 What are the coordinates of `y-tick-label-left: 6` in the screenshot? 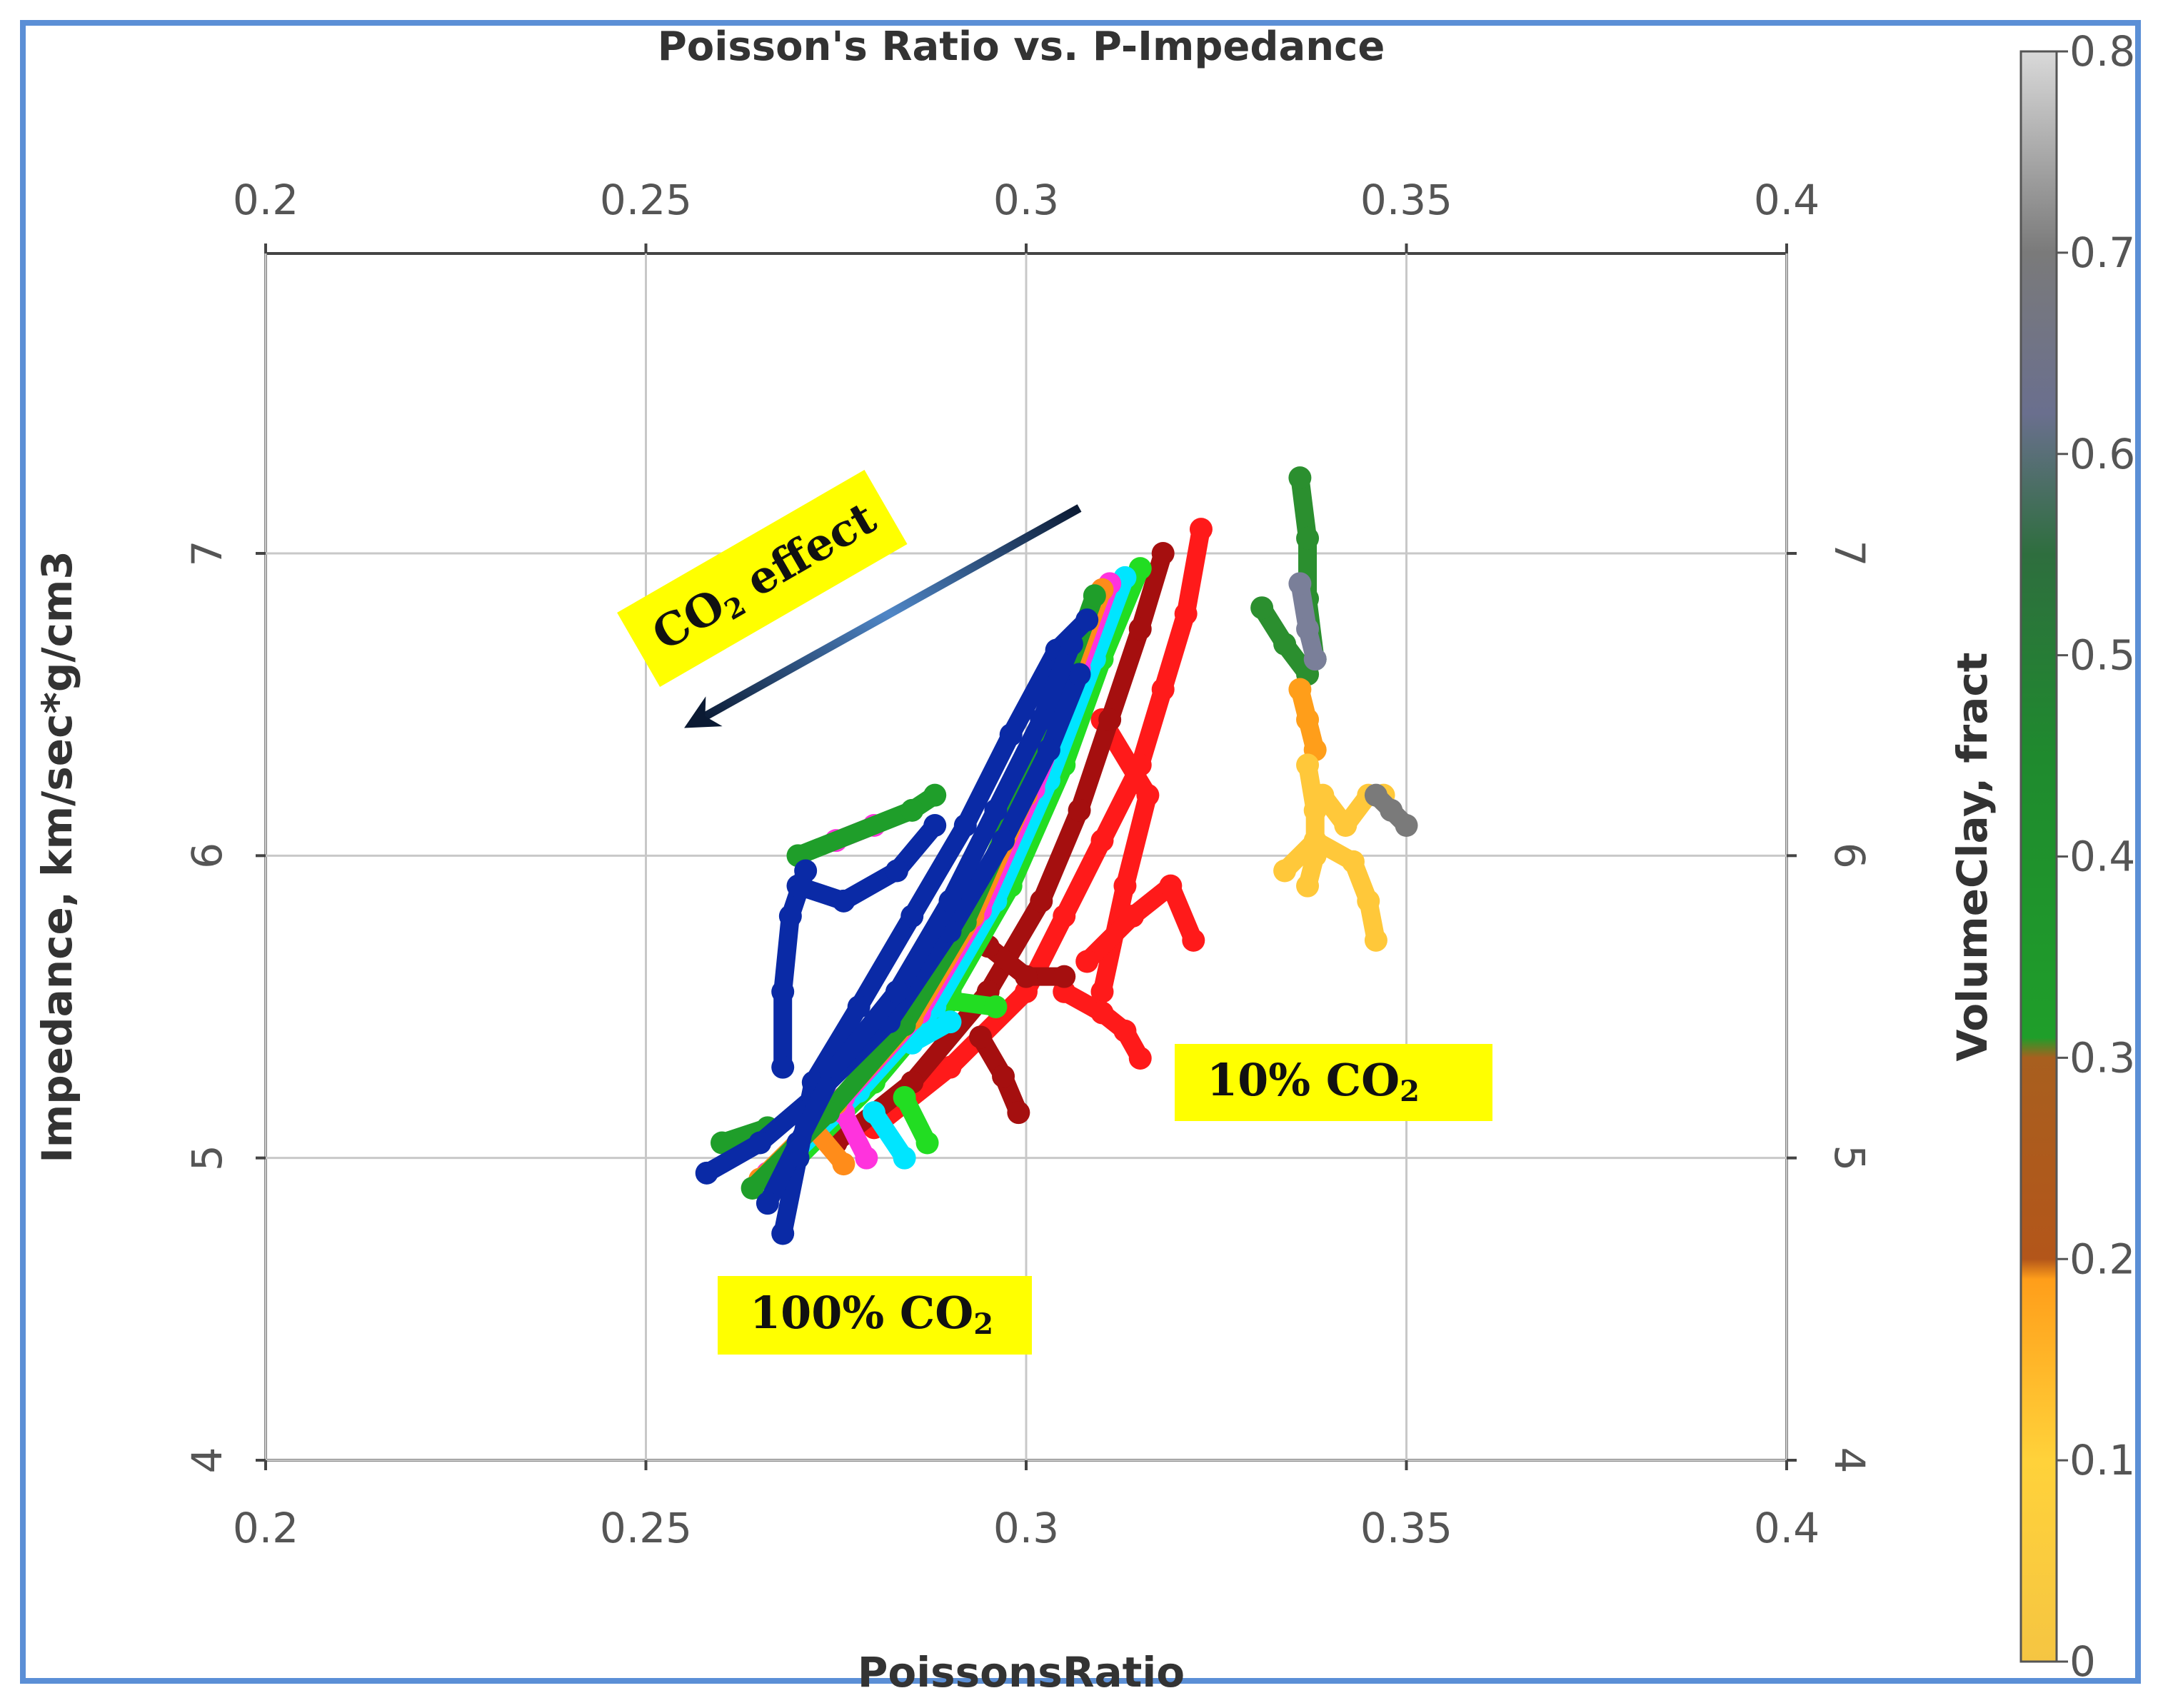 It's located at (207, 856).